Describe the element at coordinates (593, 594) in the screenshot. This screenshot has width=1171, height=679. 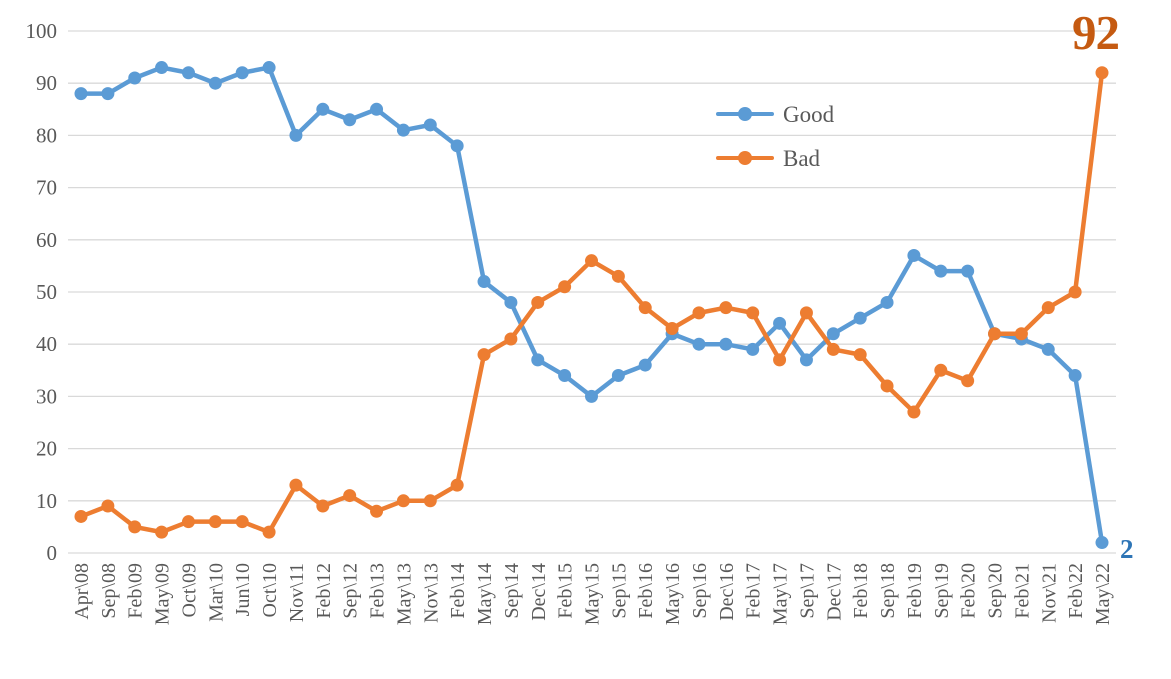
I see `x-axis-tick-label: May\15` at that location.